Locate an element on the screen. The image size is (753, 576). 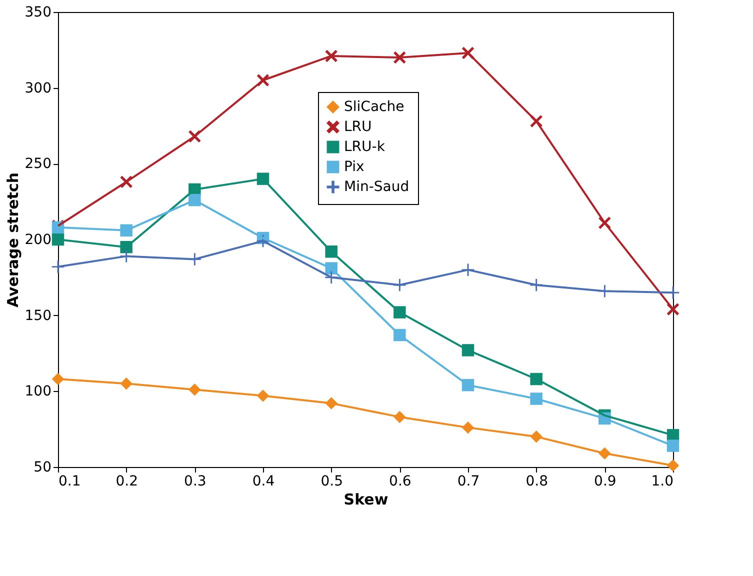
x-tick-label: 1.0 is located at coordinates (662, 482).